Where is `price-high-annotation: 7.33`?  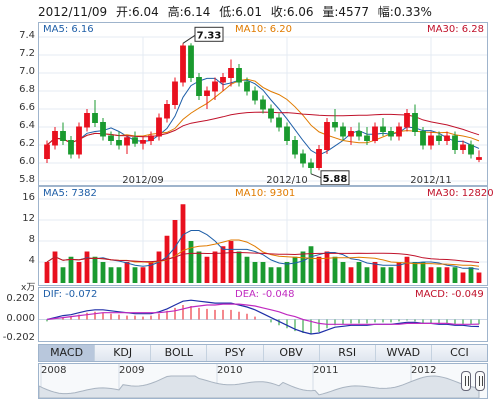
price-high-annotation: 7.33 is located at coordinates (209, 35).